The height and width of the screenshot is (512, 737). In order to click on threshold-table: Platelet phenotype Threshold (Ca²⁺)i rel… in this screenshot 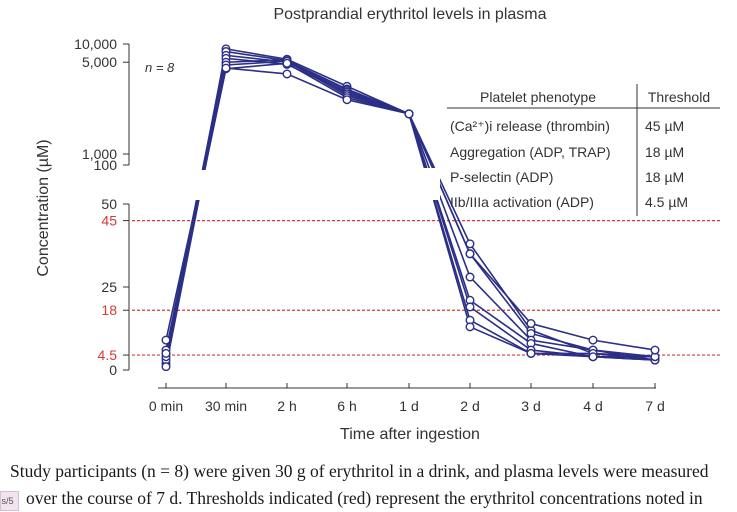, I will do `click(583, 150)`.